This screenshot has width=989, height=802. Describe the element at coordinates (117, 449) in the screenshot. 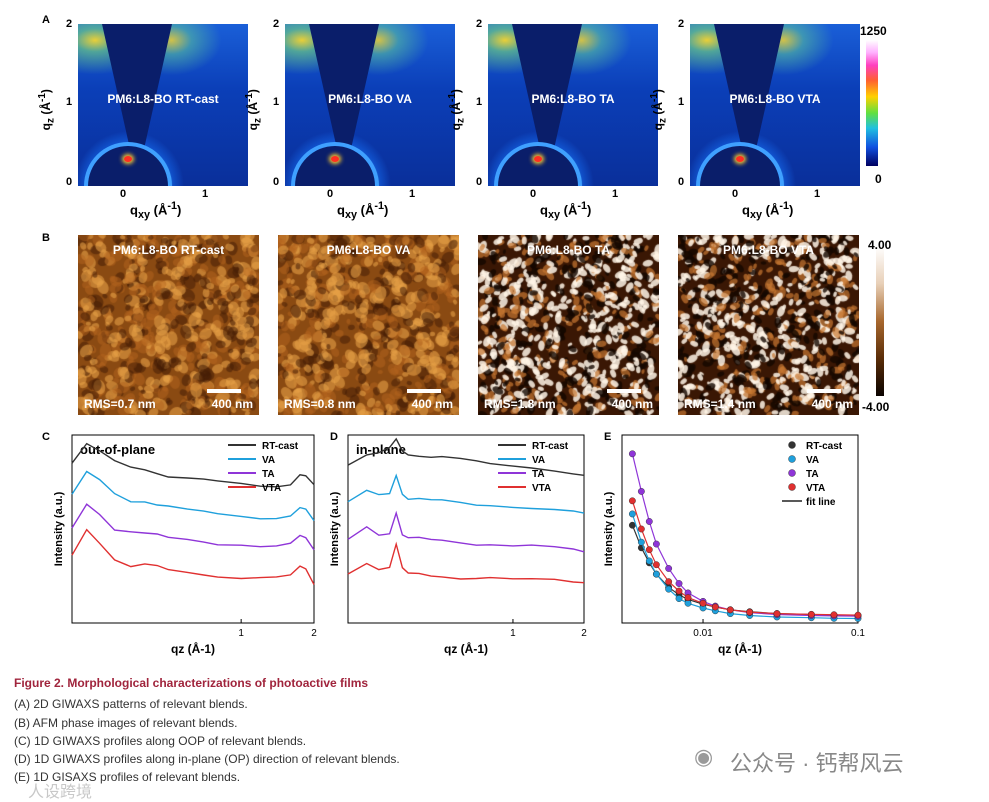

I see `plot-title: out-of-plane` at that location.